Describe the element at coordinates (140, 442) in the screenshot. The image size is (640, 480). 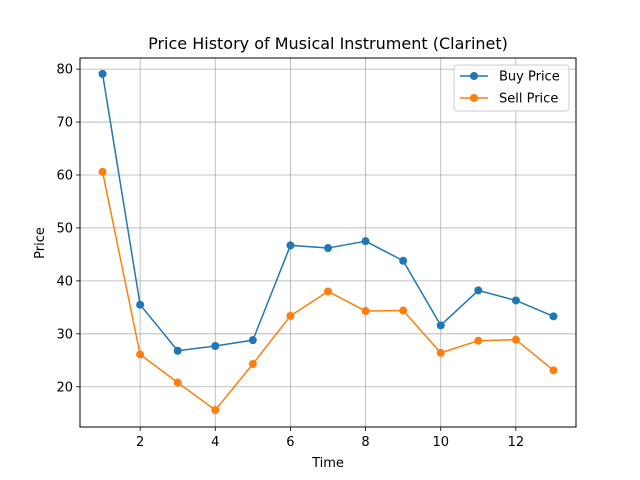
I see `x-tick-label: 2` at that location.